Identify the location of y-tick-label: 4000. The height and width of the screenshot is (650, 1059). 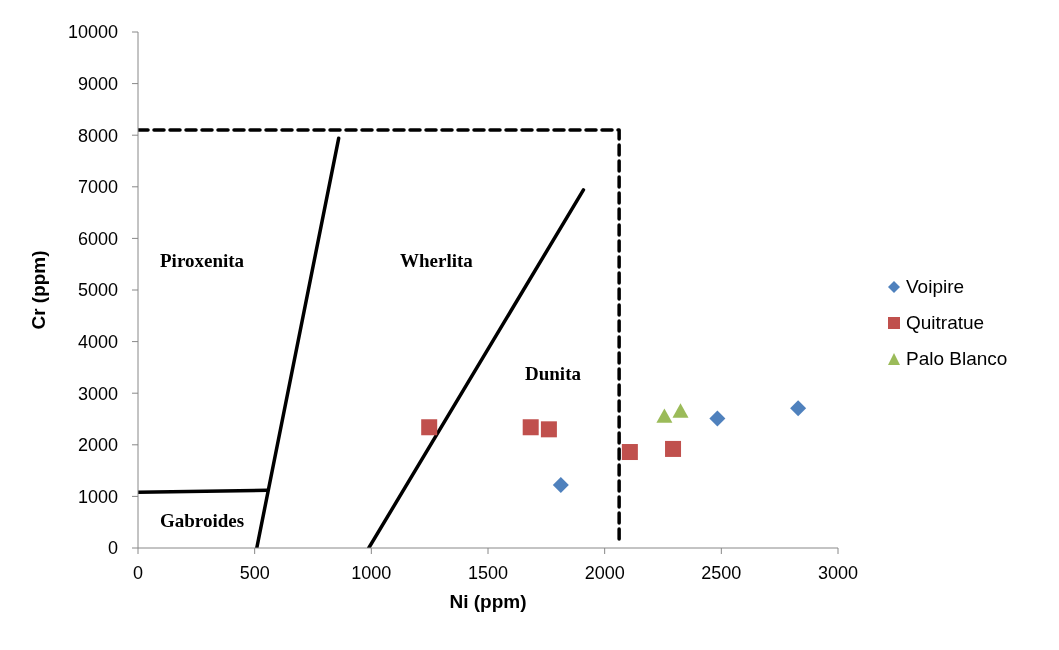
(97, 341).